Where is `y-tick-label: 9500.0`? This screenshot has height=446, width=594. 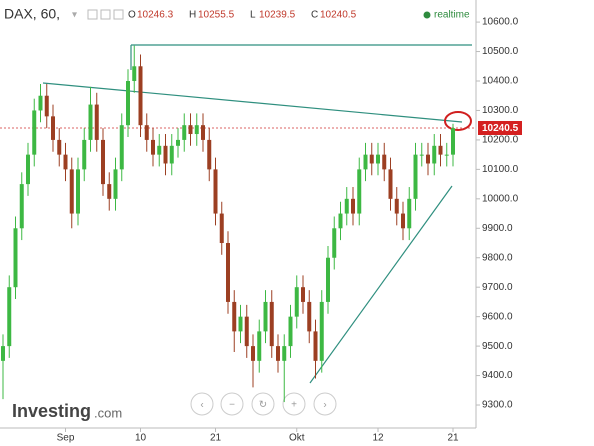 y-tick-label: 9500.0 is located at coordinates (497, 346).